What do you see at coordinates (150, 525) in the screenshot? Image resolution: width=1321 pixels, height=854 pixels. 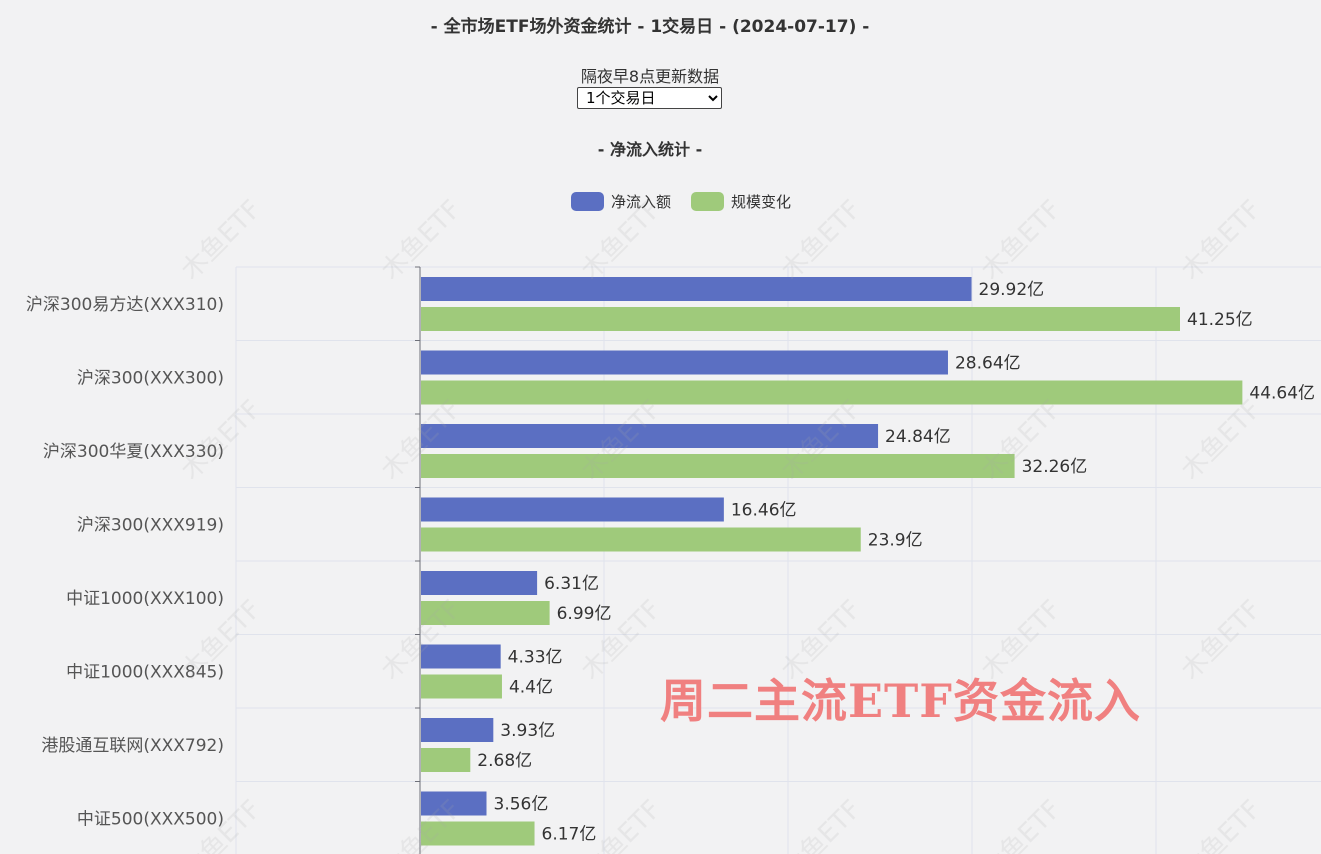 I see `category-label: 沪深300(XXX919)` at bounding box center [150, 525].